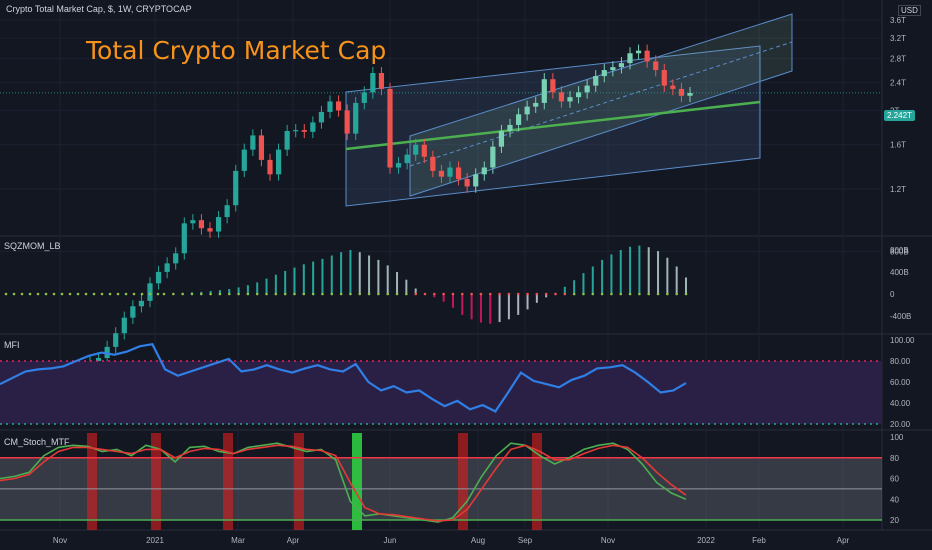 The width and height of the screenshot is (932, 550). What do you see at coordinates (32, 246) in the screenshot?
I see `sqzmom-label: SQZMOM_LB` at bounding box center [32, 246].